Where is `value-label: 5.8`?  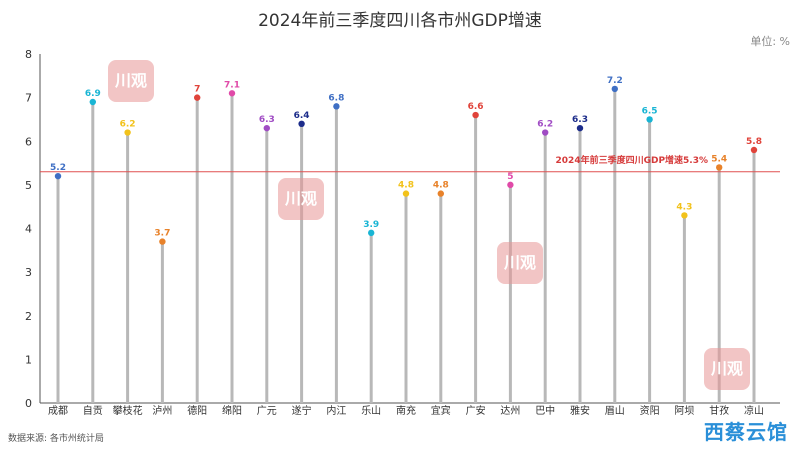 value-label: 5.8 is located at coordinates (754, 142).